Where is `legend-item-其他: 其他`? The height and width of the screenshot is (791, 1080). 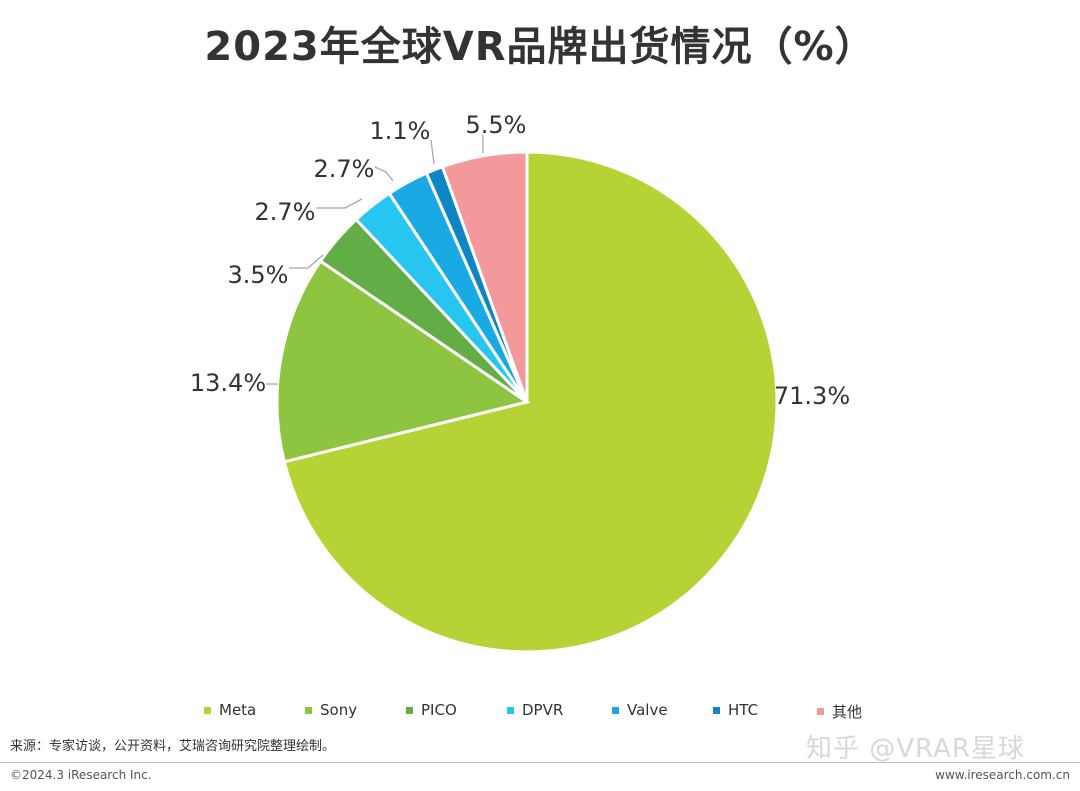
legend-item-其他: 其他 is located at coordinates (839, 711).